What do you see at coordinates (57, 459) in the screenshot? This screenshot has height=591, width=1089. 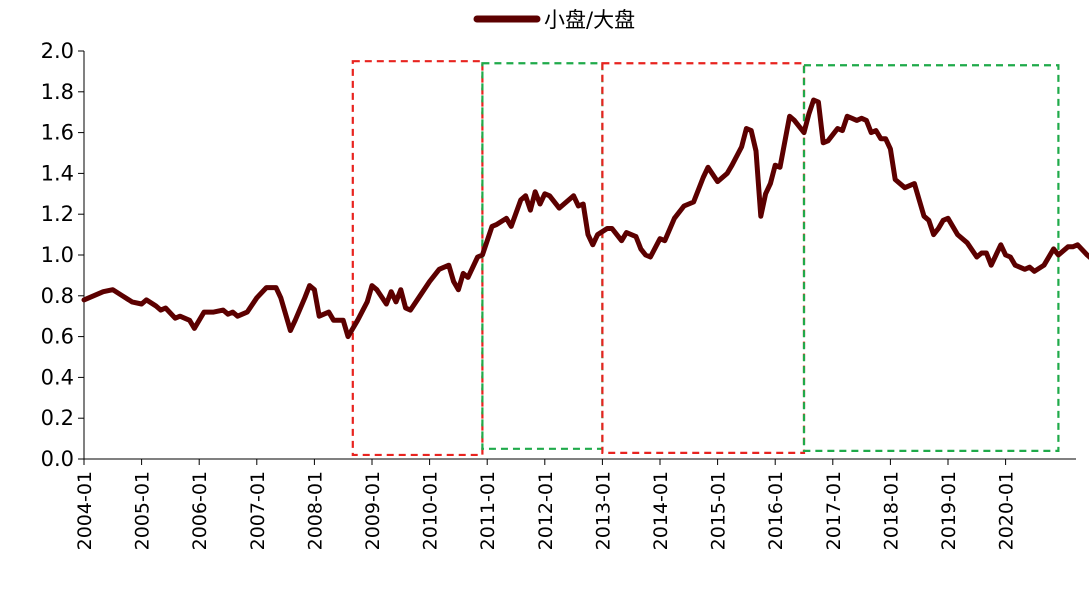 I see `y-tick-label: 0.0` at bounding box center [57, 459].